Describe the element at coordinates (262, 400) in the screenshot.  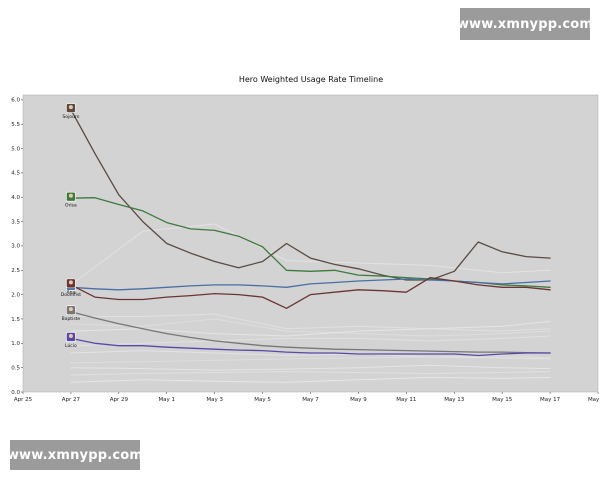
I see `x-tick-label: May 5` at that location.